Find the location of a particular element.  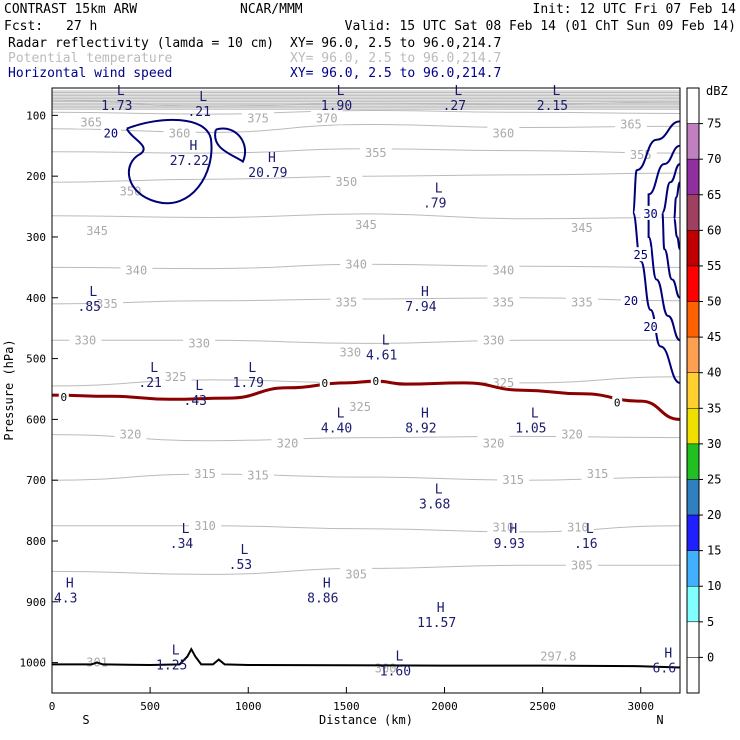

colorbar-level-label: 65 is located at coordinates (714, 195).